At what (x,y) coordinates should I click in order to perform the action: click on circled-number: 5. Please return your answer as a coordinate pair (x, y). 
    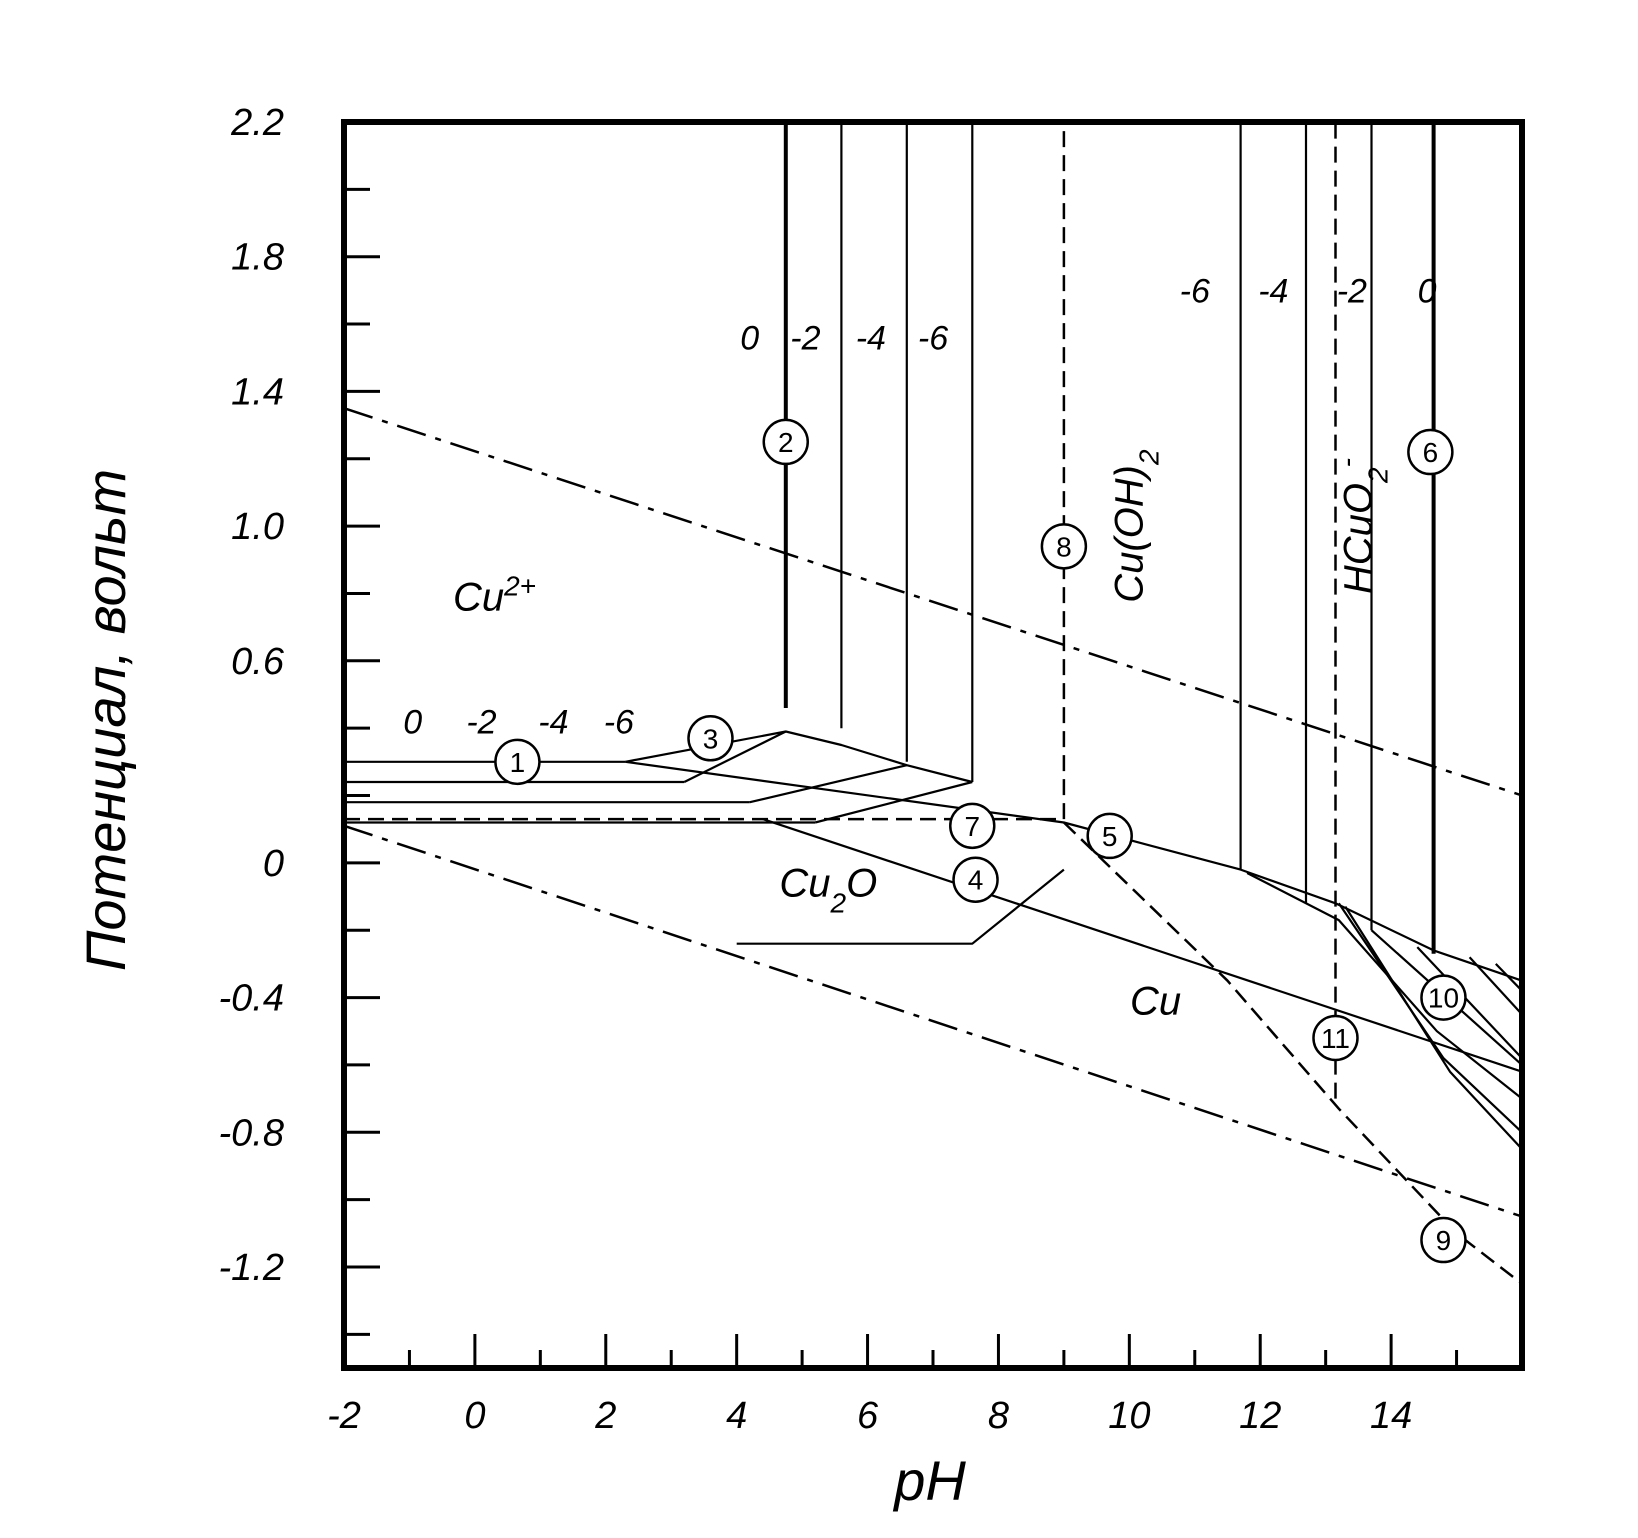
    Looking at the image, I should click on (1110, 836).